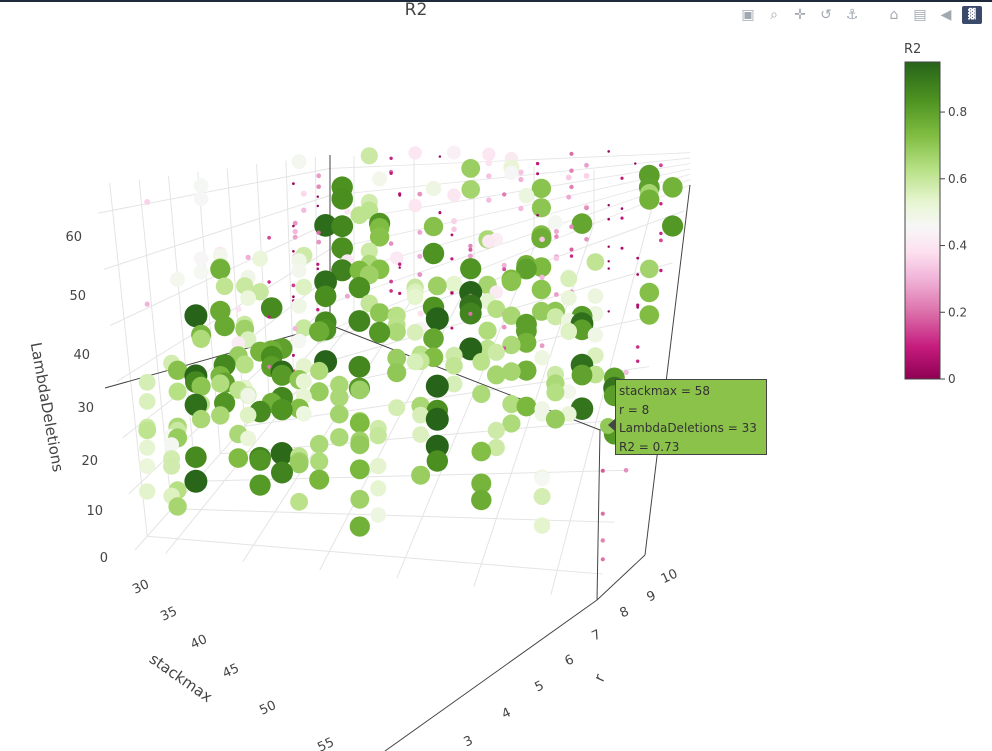  What do you see at coordinates (894, 15) in the screenshot?
I see `home-icon: ⌂` at bounding box center [894, 15].